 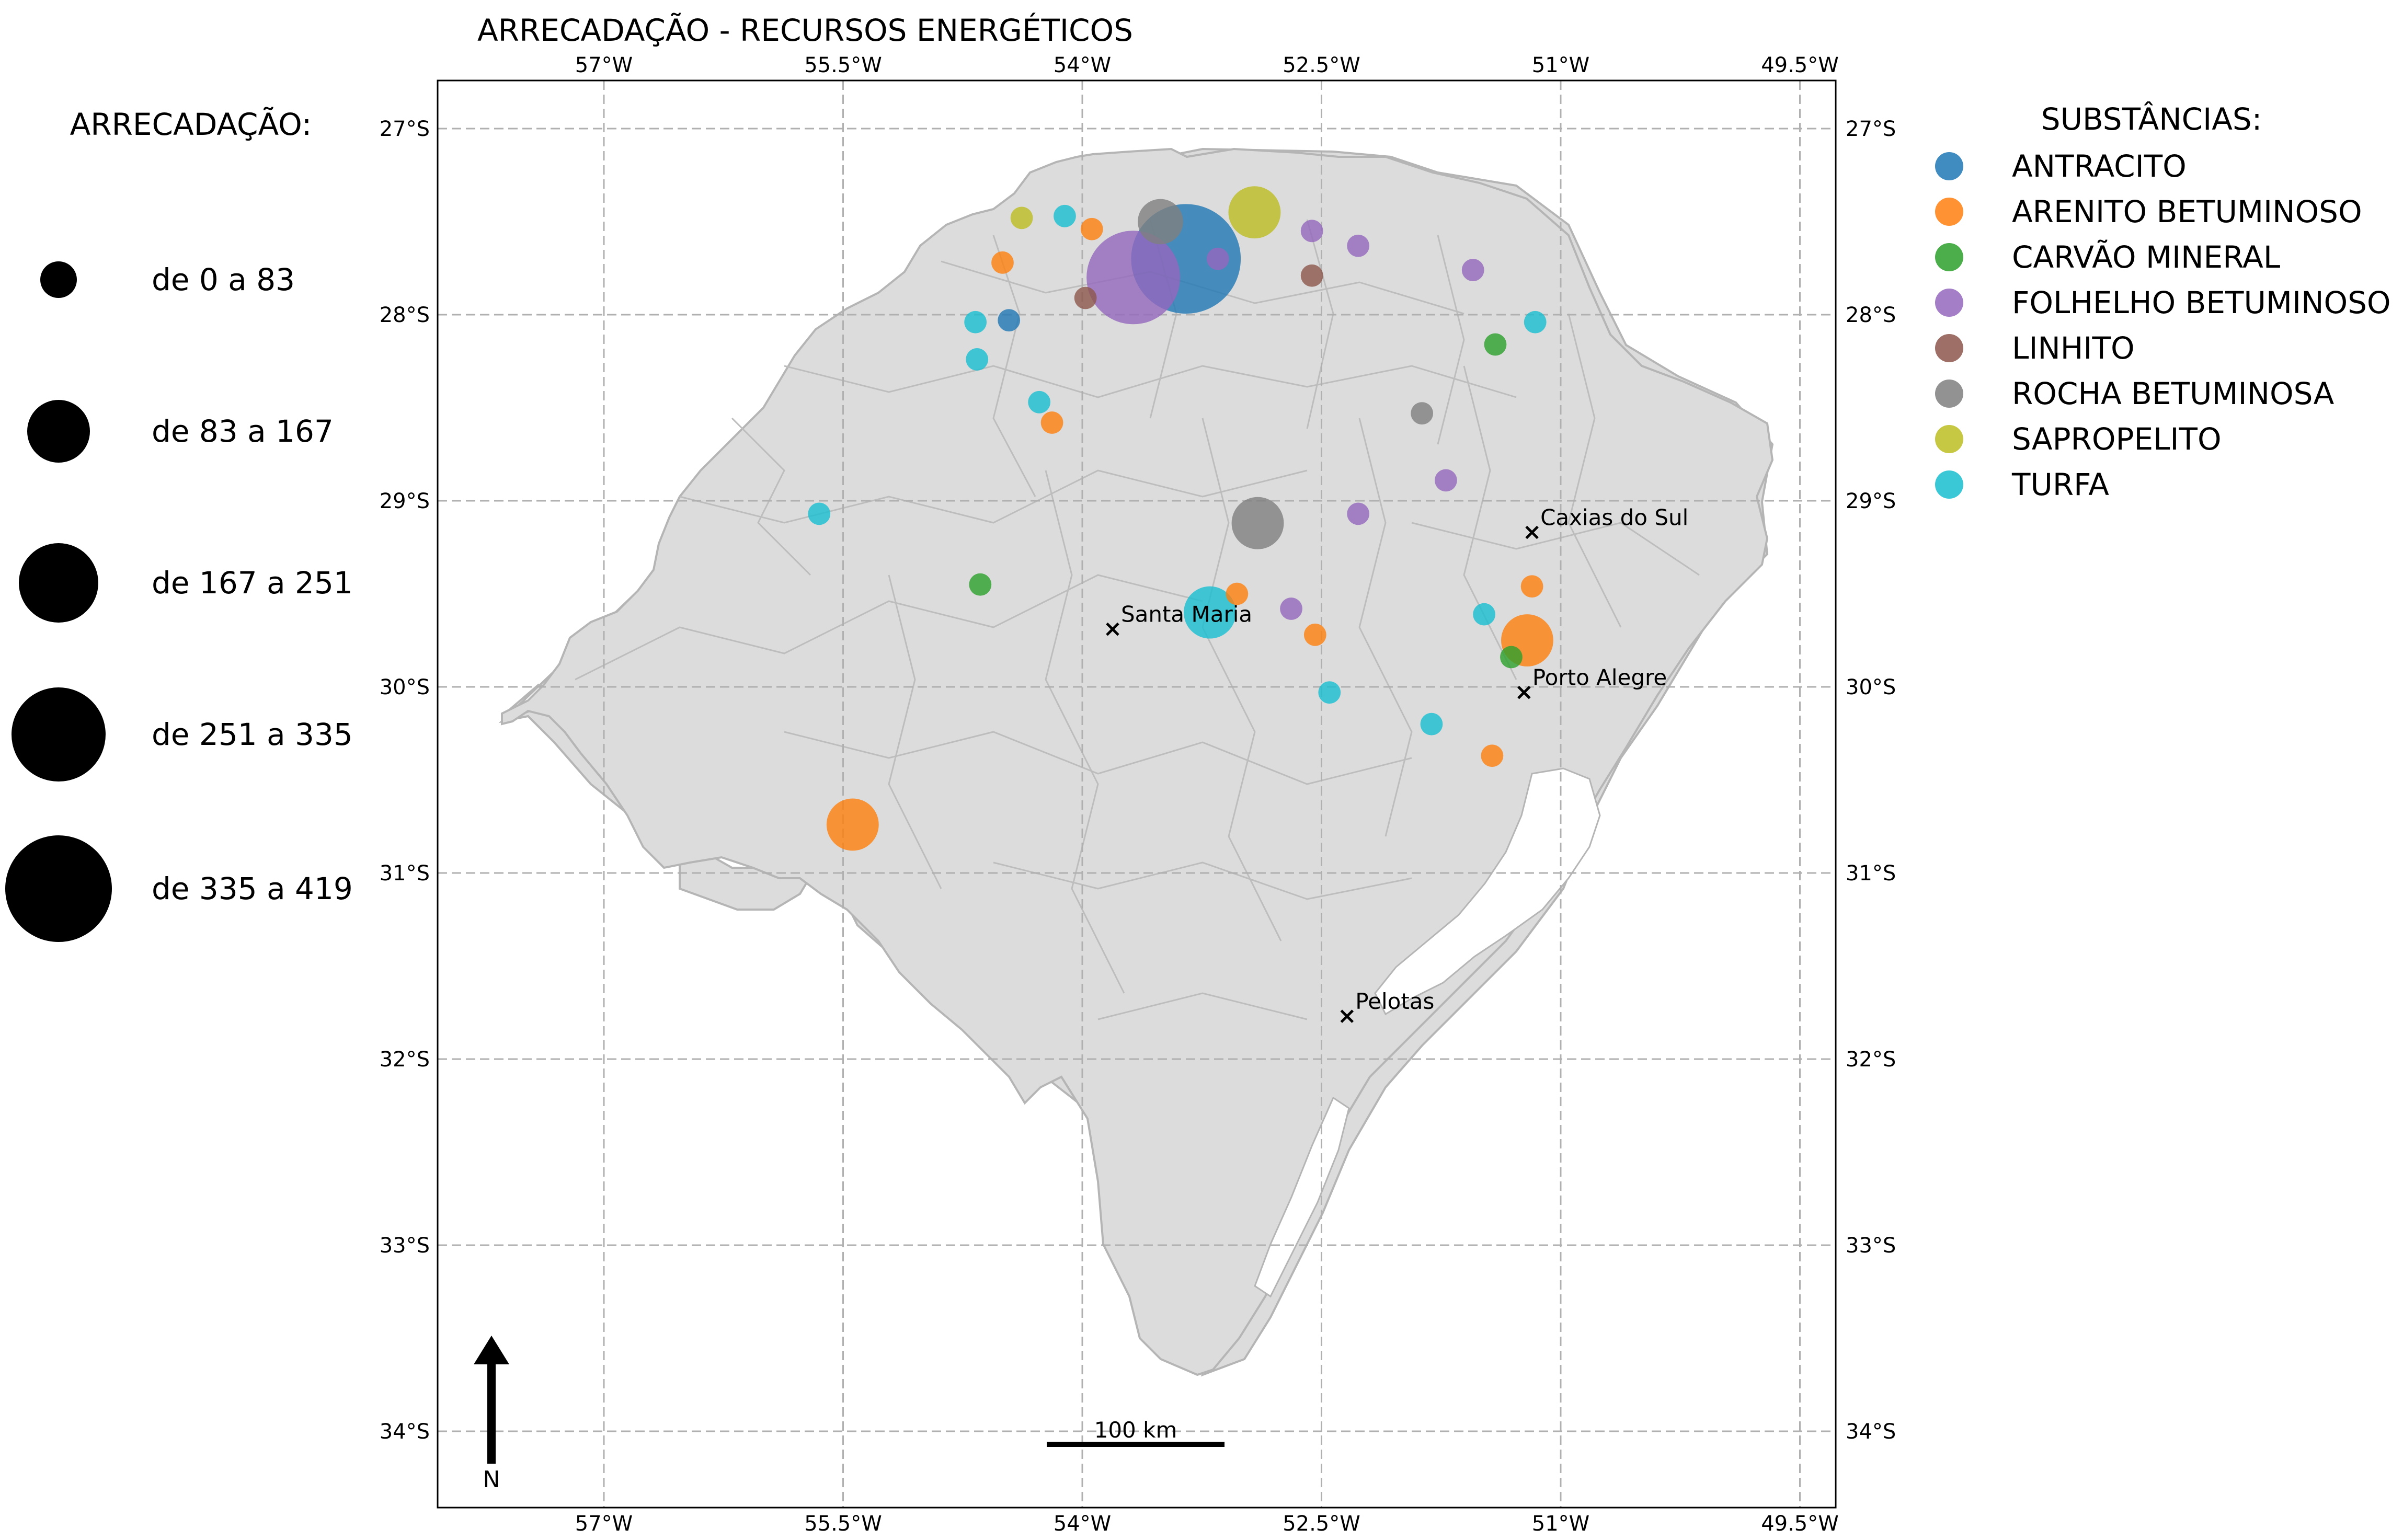 I want to click on substance-legend-label: ROCHA BETUMINOSA, so click(x=2173, y=394).